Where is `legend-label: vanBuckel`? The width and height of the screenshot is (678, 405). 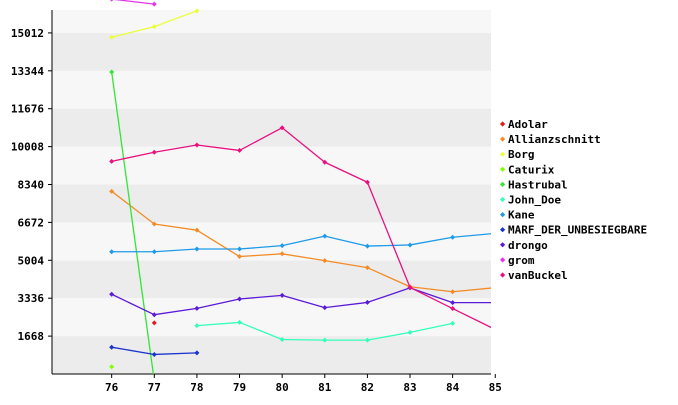 legend-label: vanBuckel is located at coordinates (538, 275).